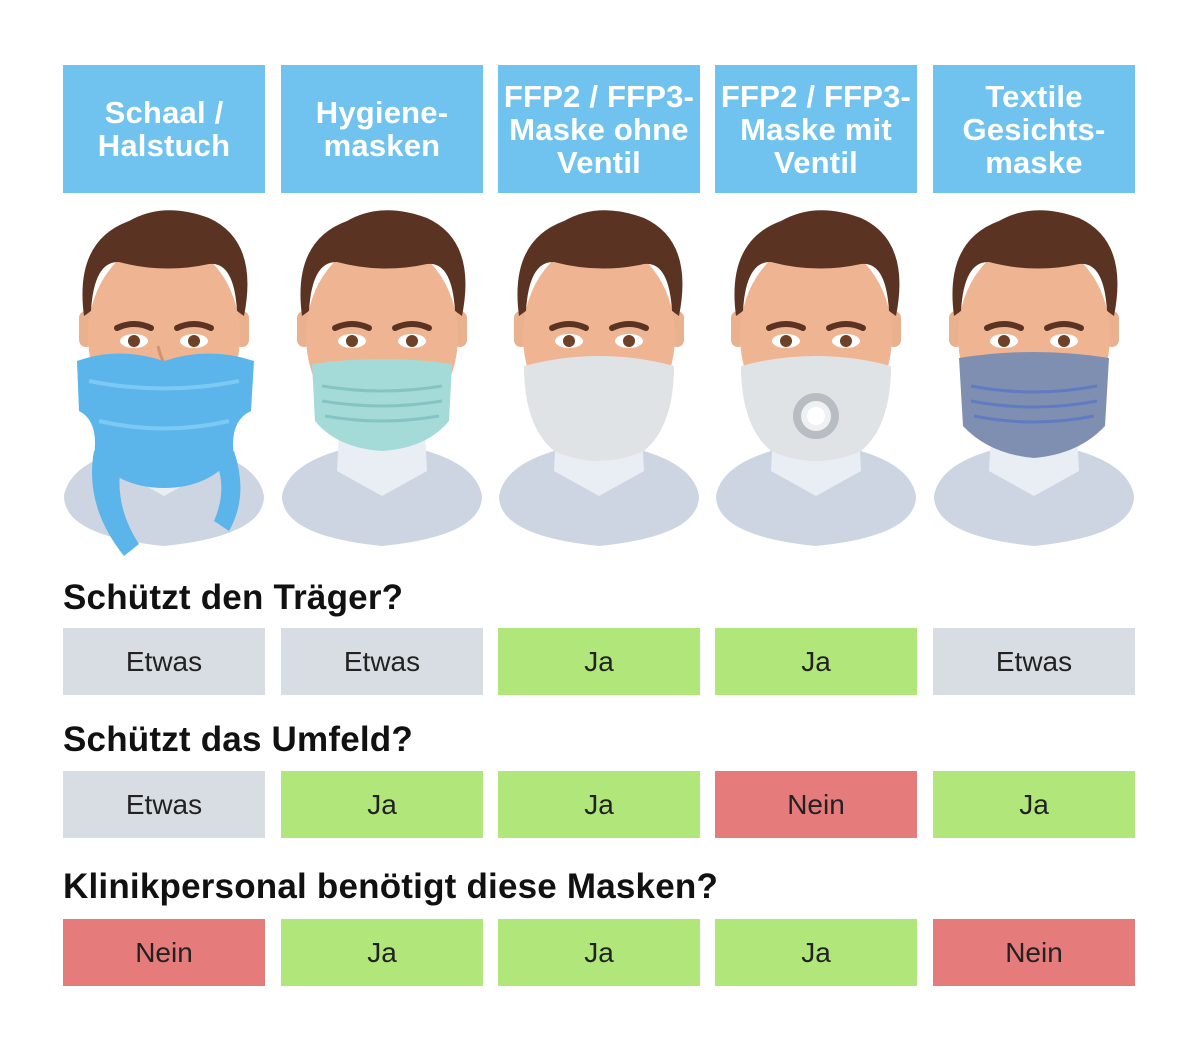  I want to click on face-scarf-illustration, so click(164, 383).